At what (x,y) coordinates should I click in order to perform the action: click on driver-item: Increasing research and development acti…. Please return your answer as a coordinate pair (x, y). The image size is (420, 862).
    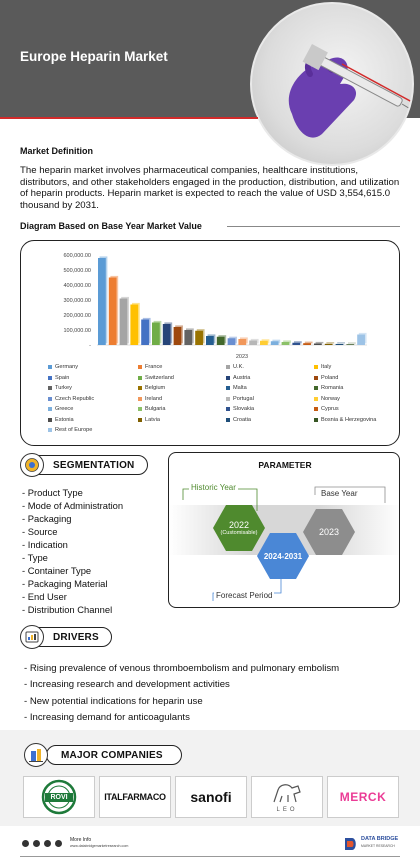
    Looking at the image, I should click on (181, 685).